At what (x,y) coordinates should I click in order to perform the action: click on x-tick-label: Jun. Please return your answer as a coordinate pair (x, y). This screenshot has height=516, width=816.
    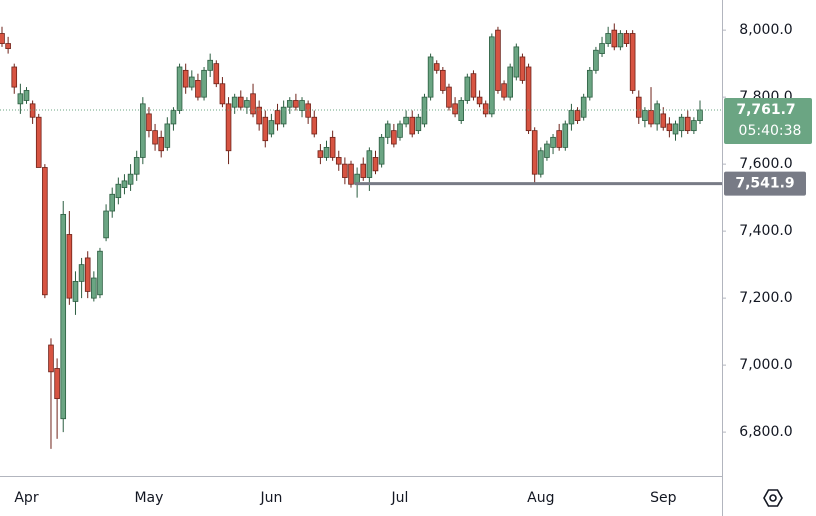
    Looking at the image, I should click on (270, 498).